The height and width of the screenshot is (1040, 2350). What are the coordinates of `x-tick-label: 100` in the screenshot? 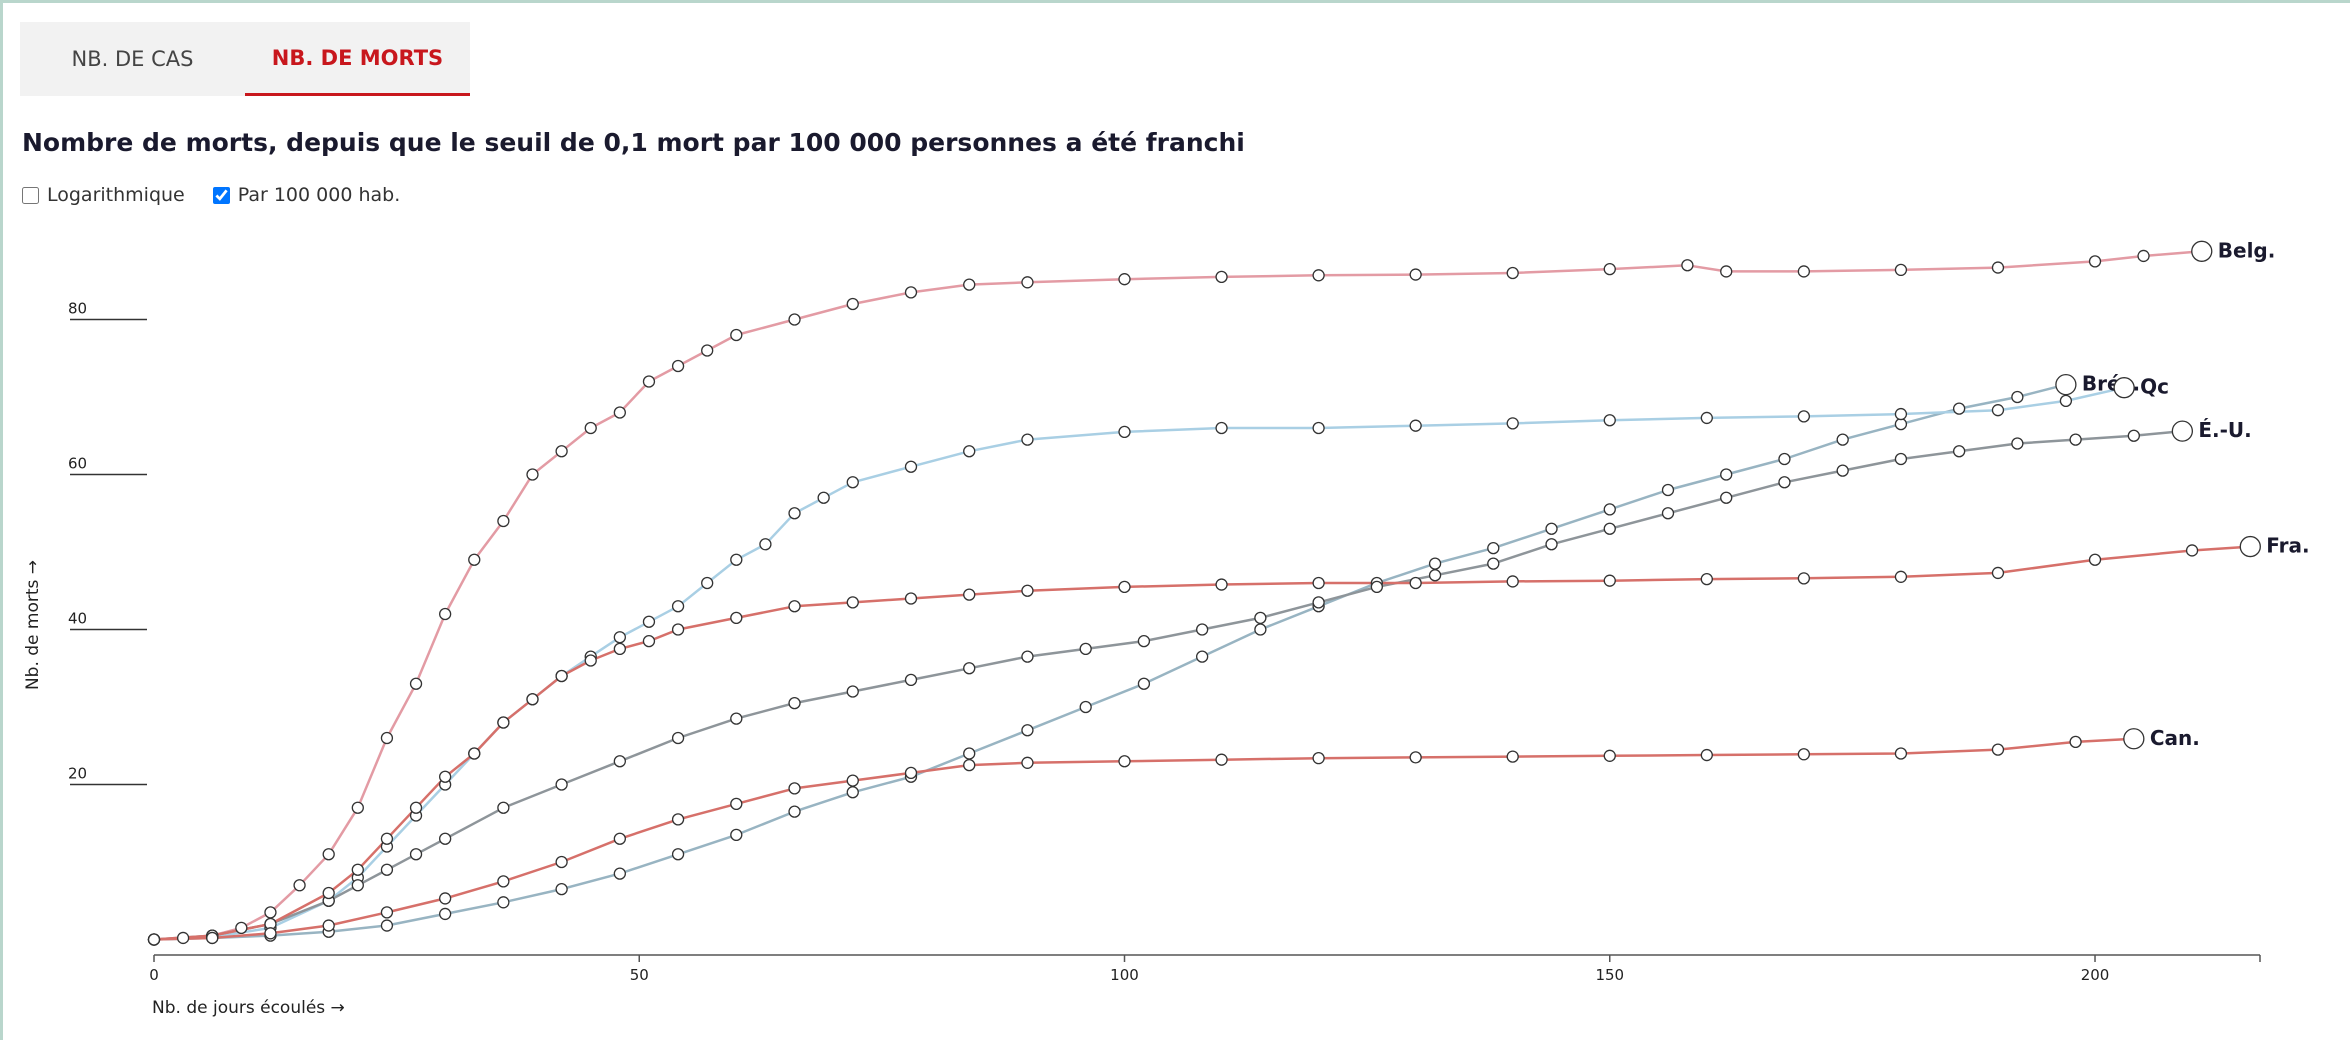 It's located at (1124, 975).